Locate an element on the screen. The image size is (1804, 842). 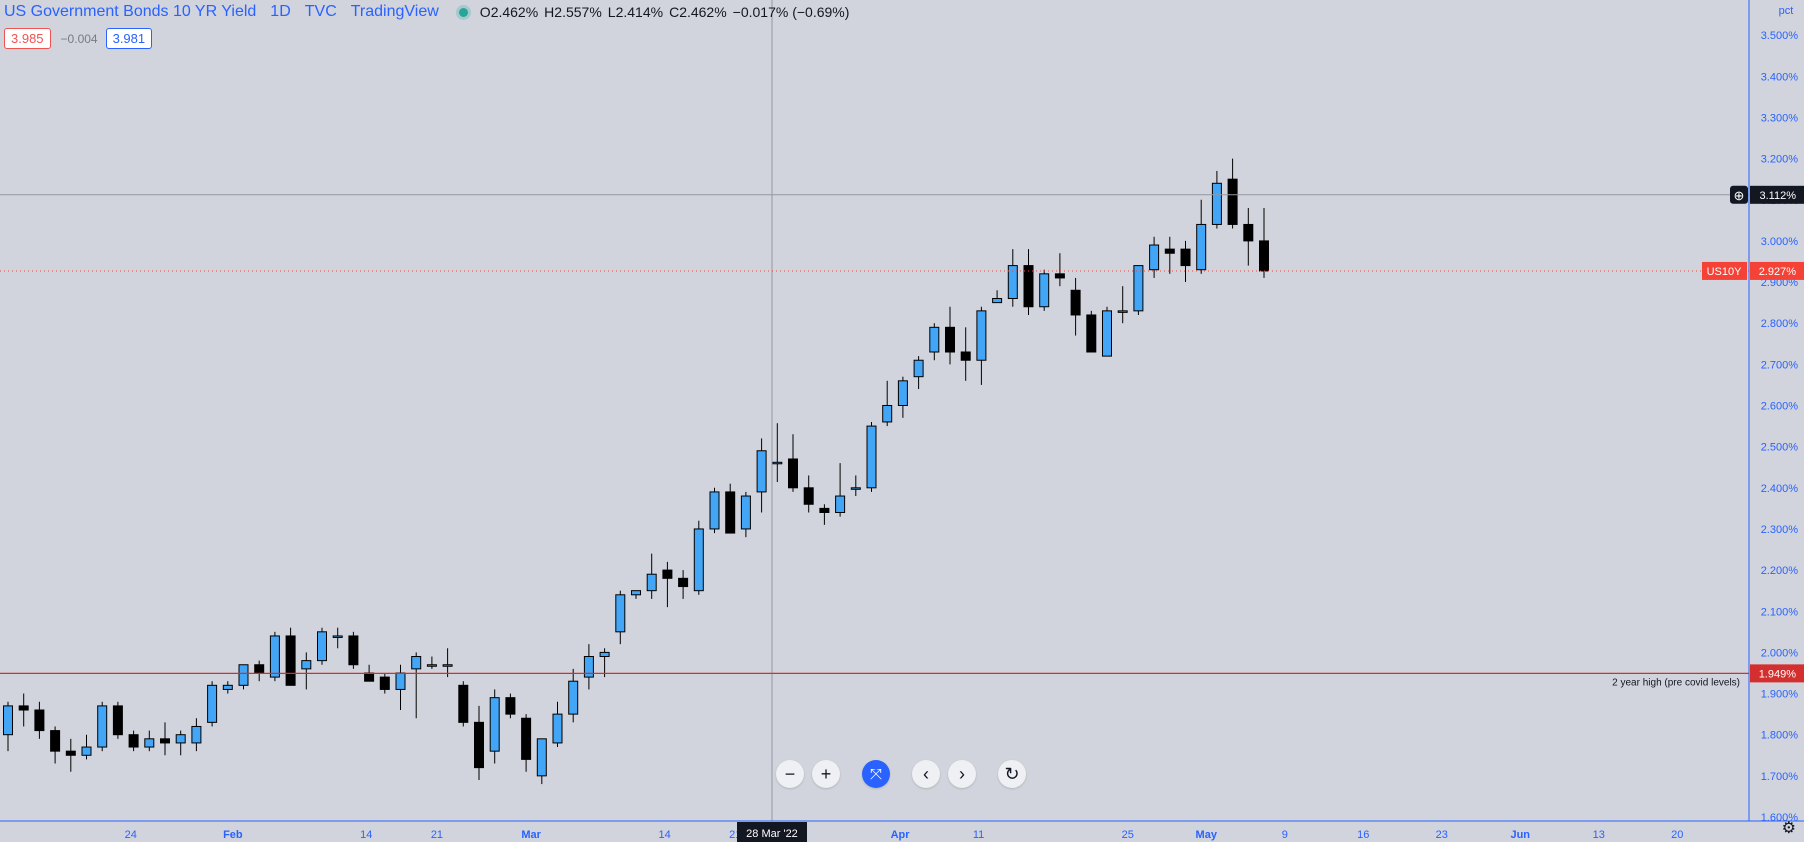
time-tick-label: 16 is located at coordinates (1363, 835).